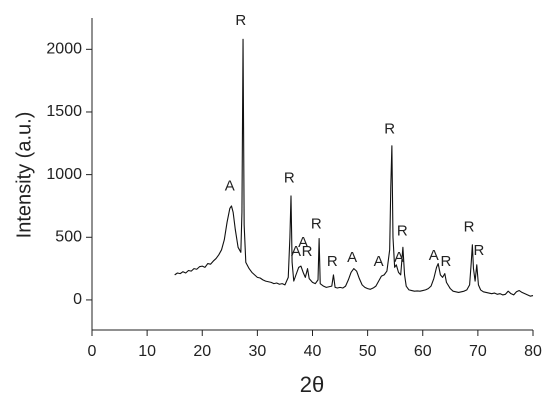  Describe the element at coordinates (312, 384) in the screenshot. I see `x-axis-title: 2θ` at that location.